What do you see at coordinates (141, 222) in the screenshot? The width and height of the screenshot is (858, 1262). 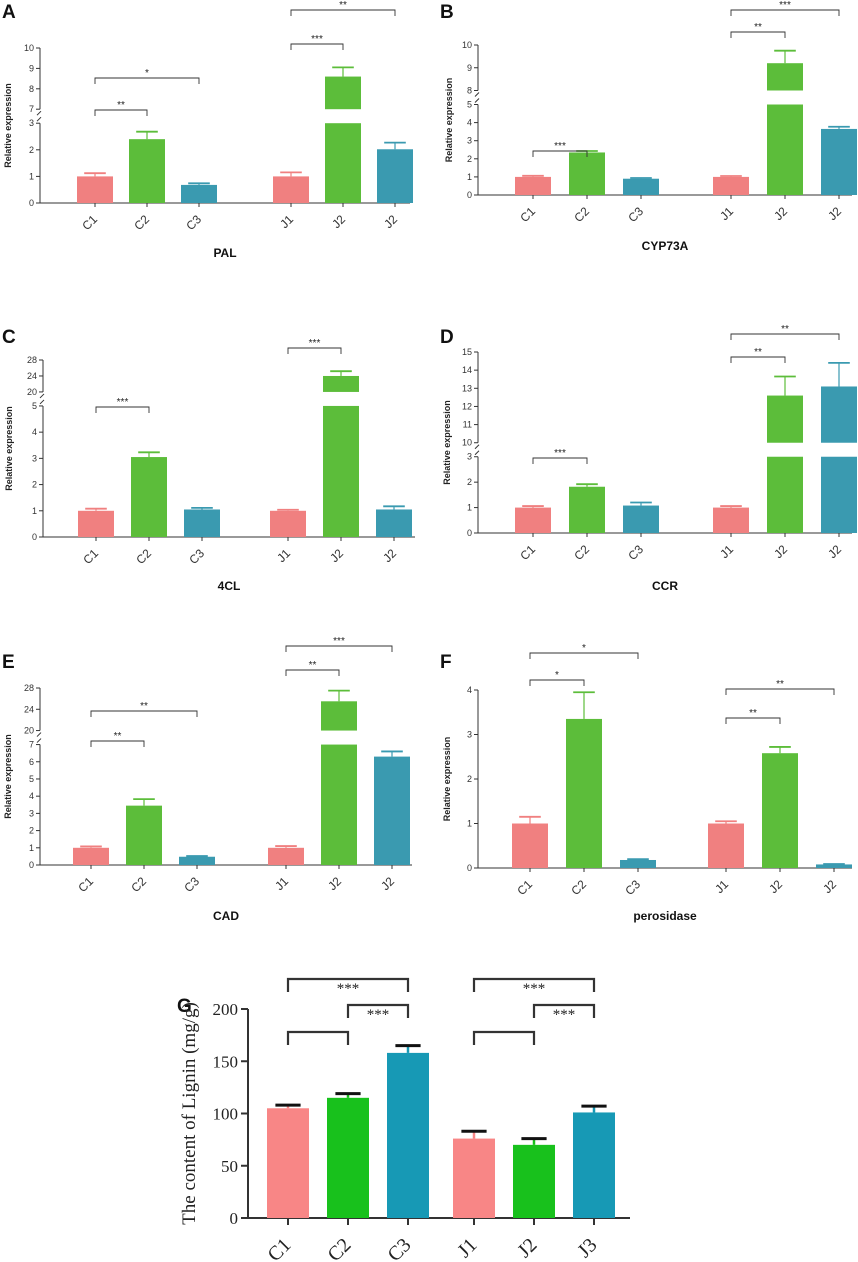 I see `panel-a-xtick-label-2: C2` at bounding box center [141, 222].